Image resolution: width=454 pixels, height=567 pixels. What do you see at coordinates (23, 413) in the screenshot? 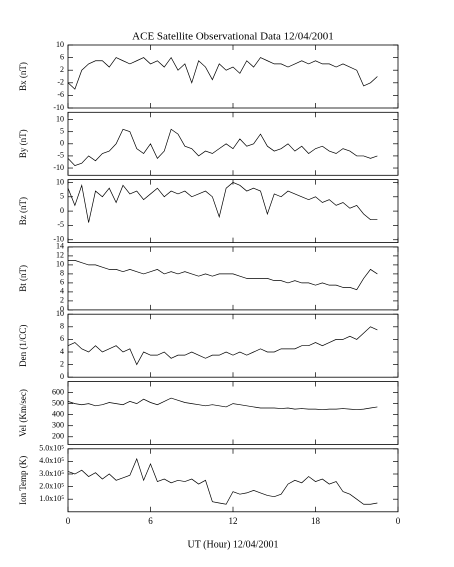
I see `y-axis-label: Vel (Km/sec)` at bounding box center [23, 413].